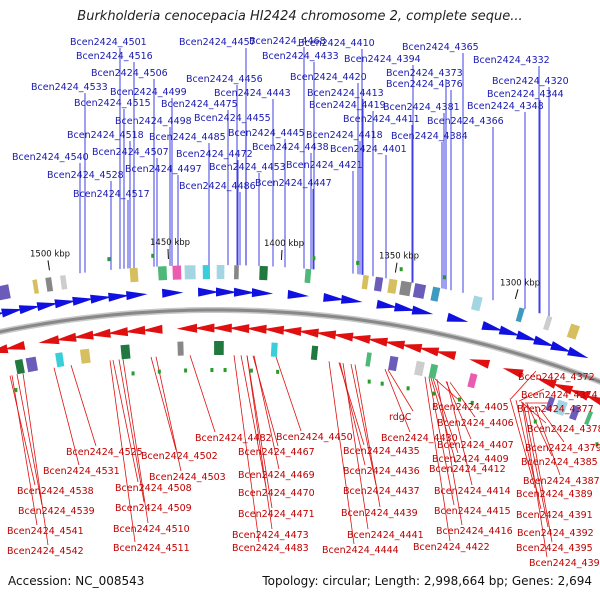 The width and height of the screenshot is (600, 600). I want to click on chromosome-backbone, so click(300, 346).